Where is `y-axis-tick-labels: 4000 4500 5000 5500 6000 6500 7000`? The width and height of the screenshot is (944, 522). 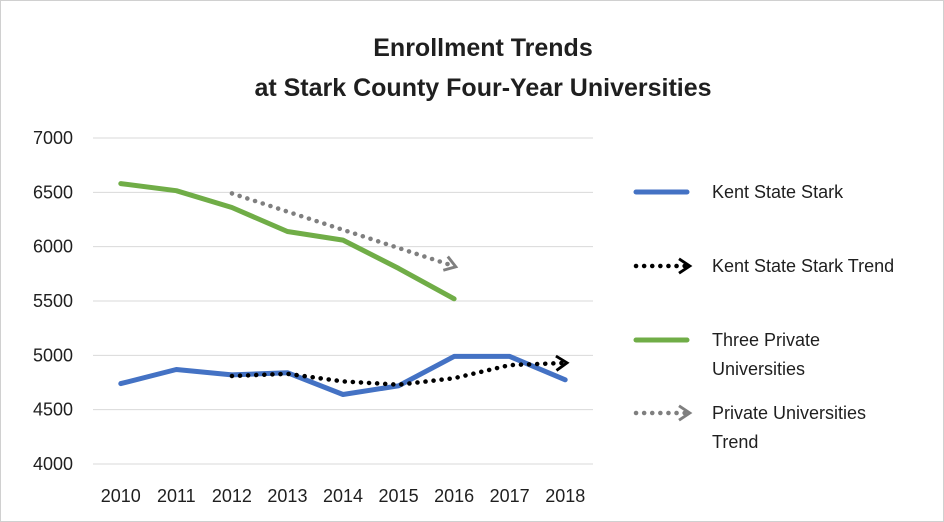 y-axis-tick-labels: 4000 4500 5000 5500 6000 6500 7000 is located at coordinates (53, 301).